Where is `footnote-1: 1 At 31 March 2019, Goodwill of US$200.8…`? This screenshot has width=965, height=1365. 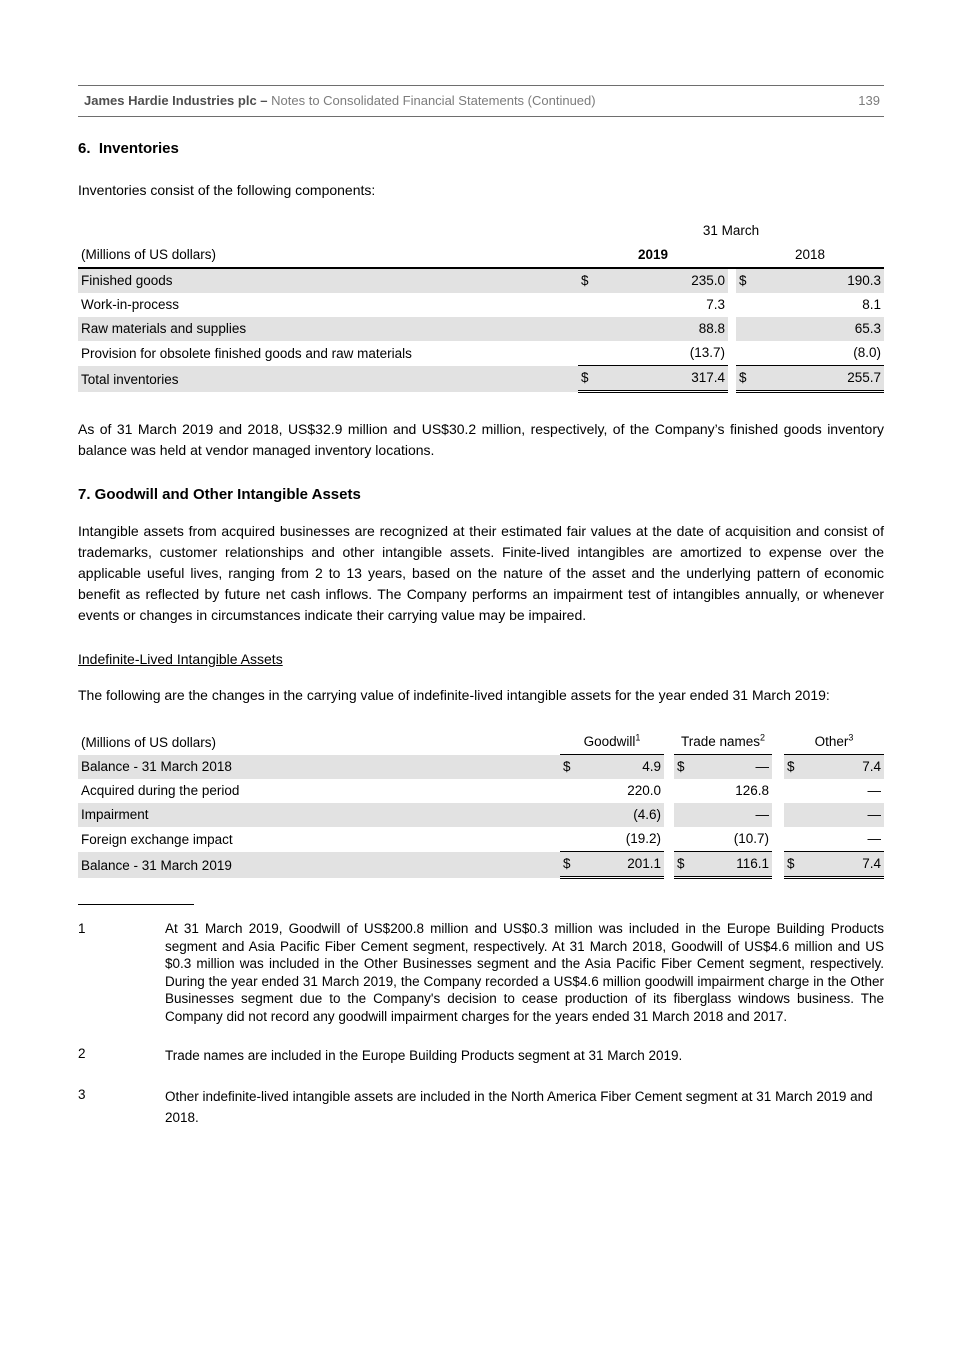
footnote-1: 1 At 31 March 2019, Goodwill of US$200.8… is located at coordinates (481, 972).